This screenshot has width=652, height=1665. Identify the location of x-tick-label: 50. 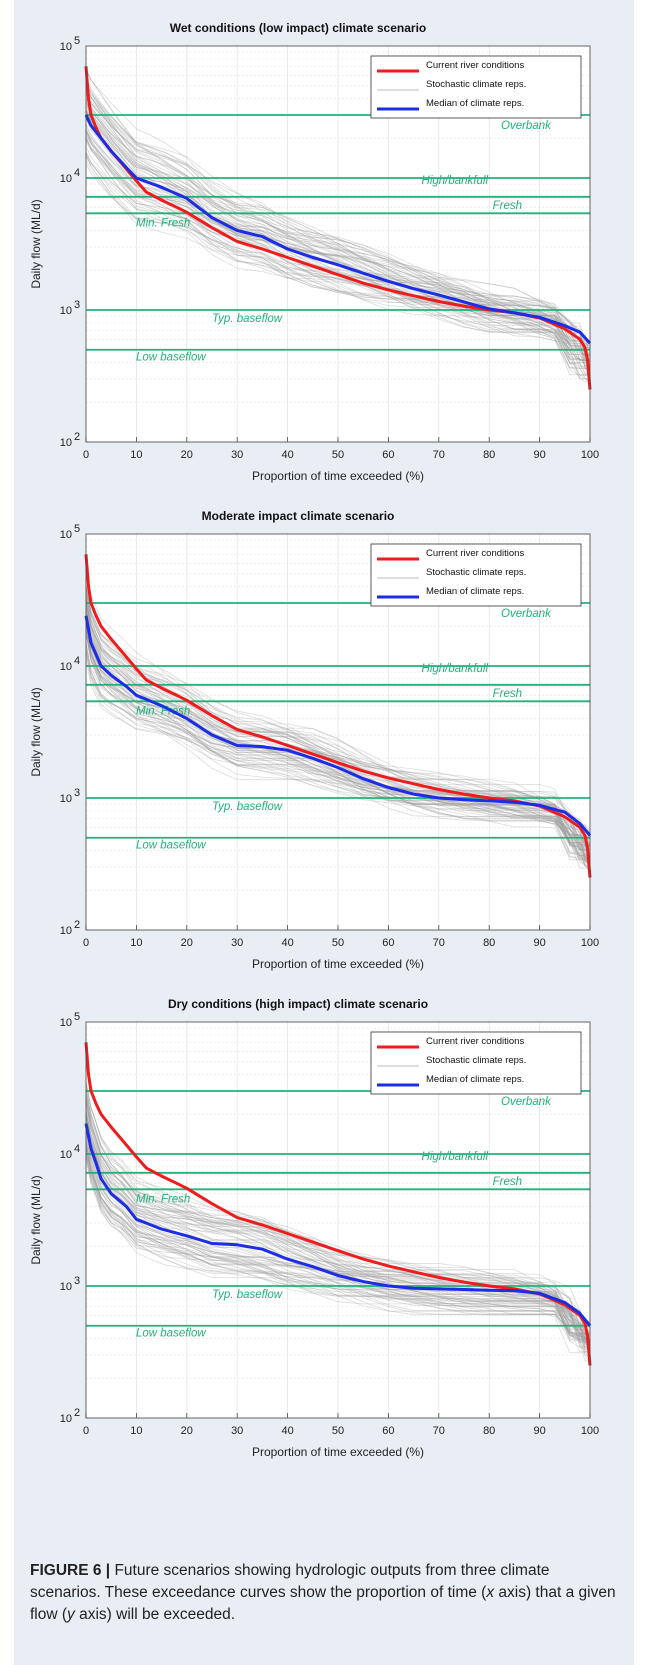
(338, 943).